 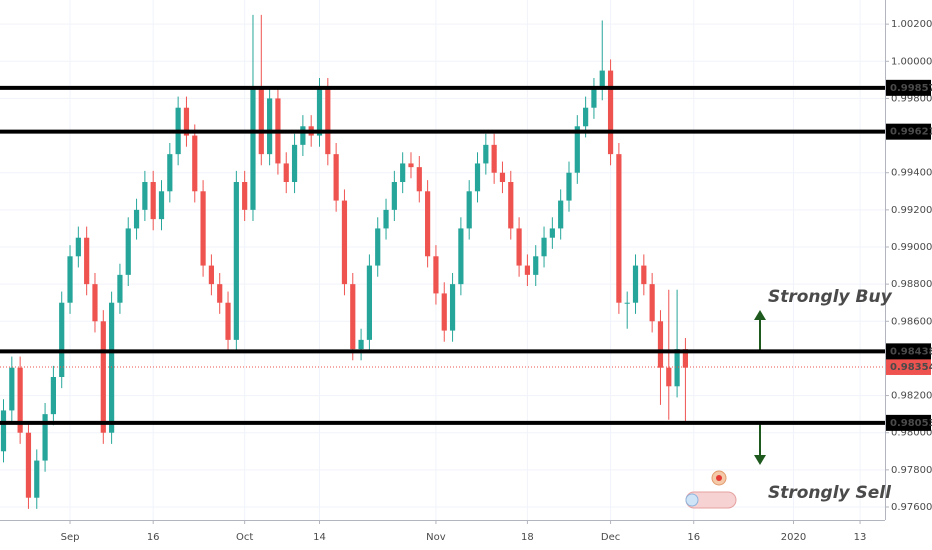 I want to click on level-label: 0.99857, so click(x=911, y=88).